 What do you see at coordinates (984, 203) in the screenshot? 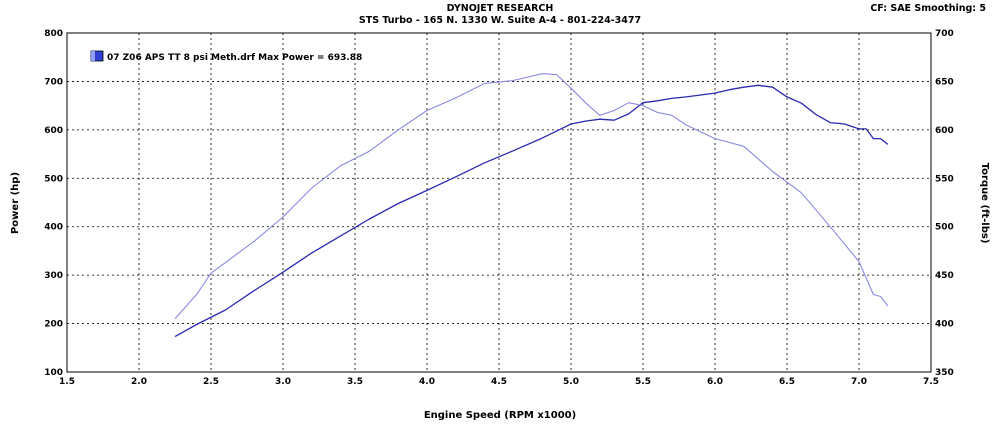
I see `y-axis-right-title: Torque (ft-lbs)` at bounding box center [984, 203].